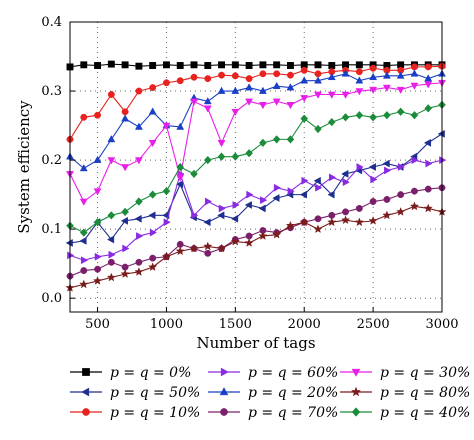 This screenshot has width=474, height=440. I want to click on x-tick-label: 2000, so click(304, 324).